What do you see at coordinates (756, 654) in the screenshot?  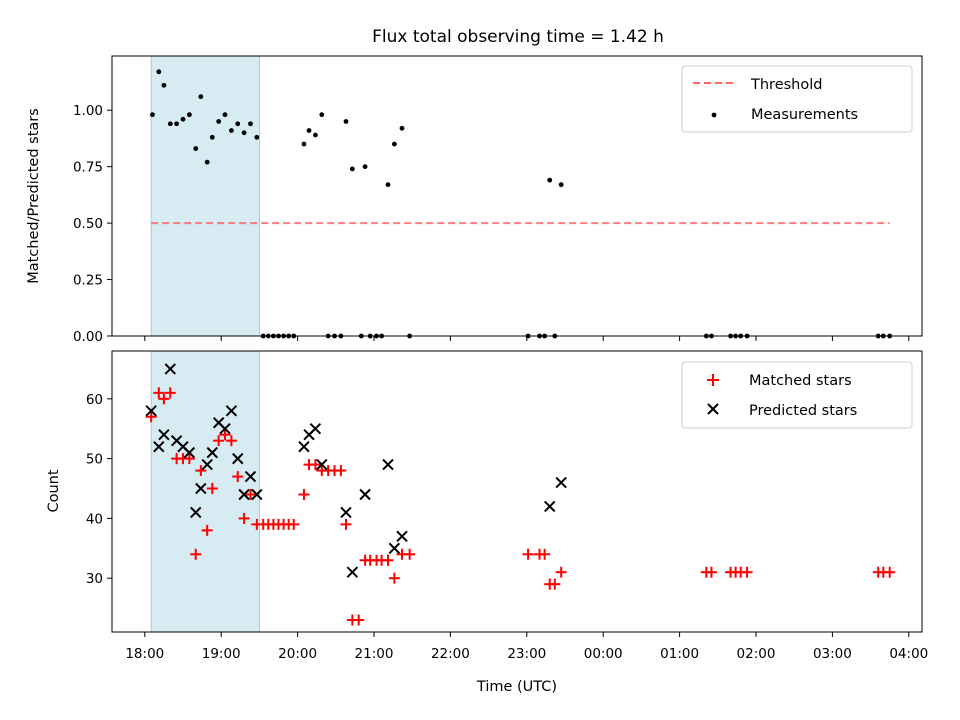 I see `x-tick-label: 02:00` at bounding box center [756, 654].